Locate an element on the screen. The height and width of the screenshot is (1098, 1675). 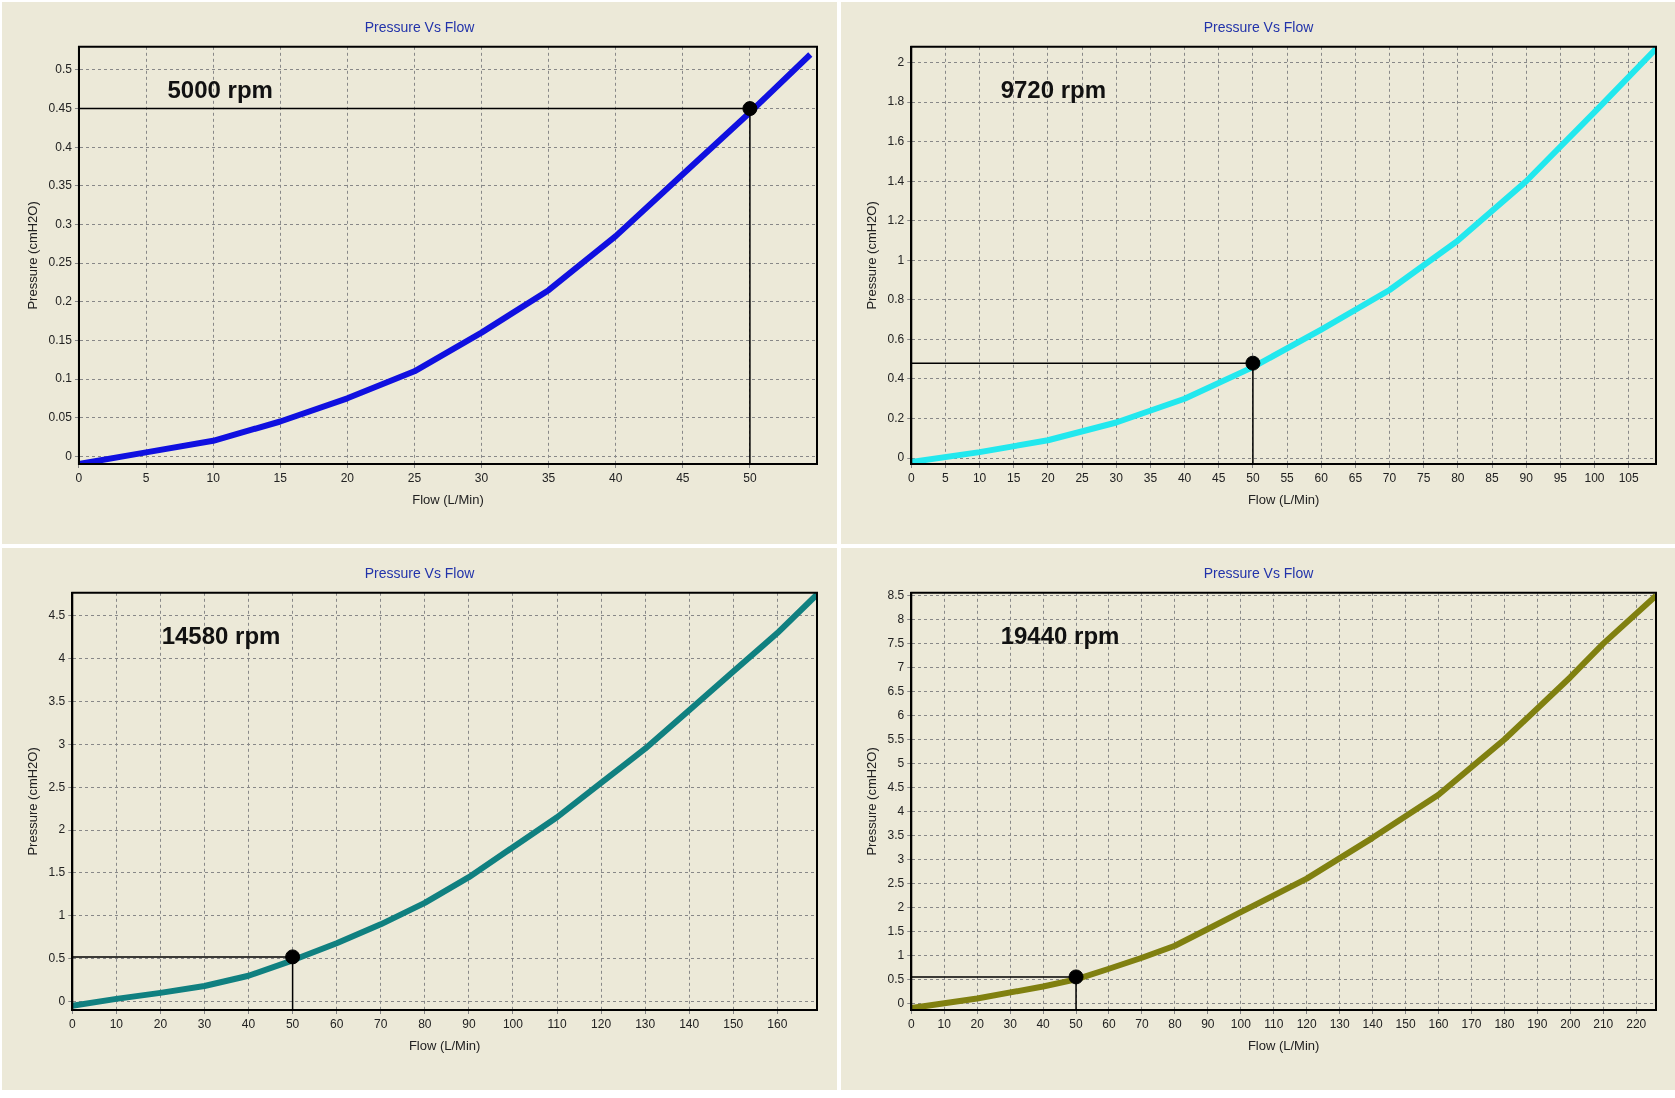
x-tick-label: 60 is located at coordinates (1321, 477).